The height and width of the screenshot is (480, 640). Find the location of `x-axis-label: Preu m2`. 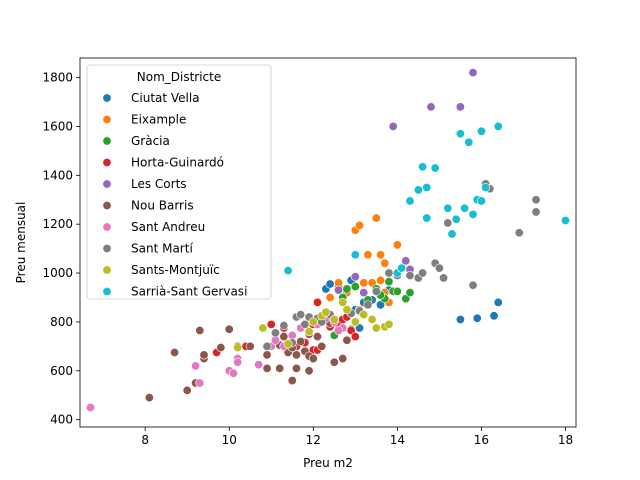

x-axis-label: Preu m2 is located at coordinates (328, 463).